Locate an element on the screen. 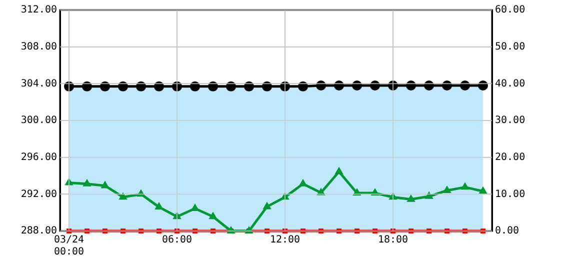 Image resolution: width=570 pixels, height=270 pixels. y2-tick-label: 60.00 is located at coordinates (510, 10).